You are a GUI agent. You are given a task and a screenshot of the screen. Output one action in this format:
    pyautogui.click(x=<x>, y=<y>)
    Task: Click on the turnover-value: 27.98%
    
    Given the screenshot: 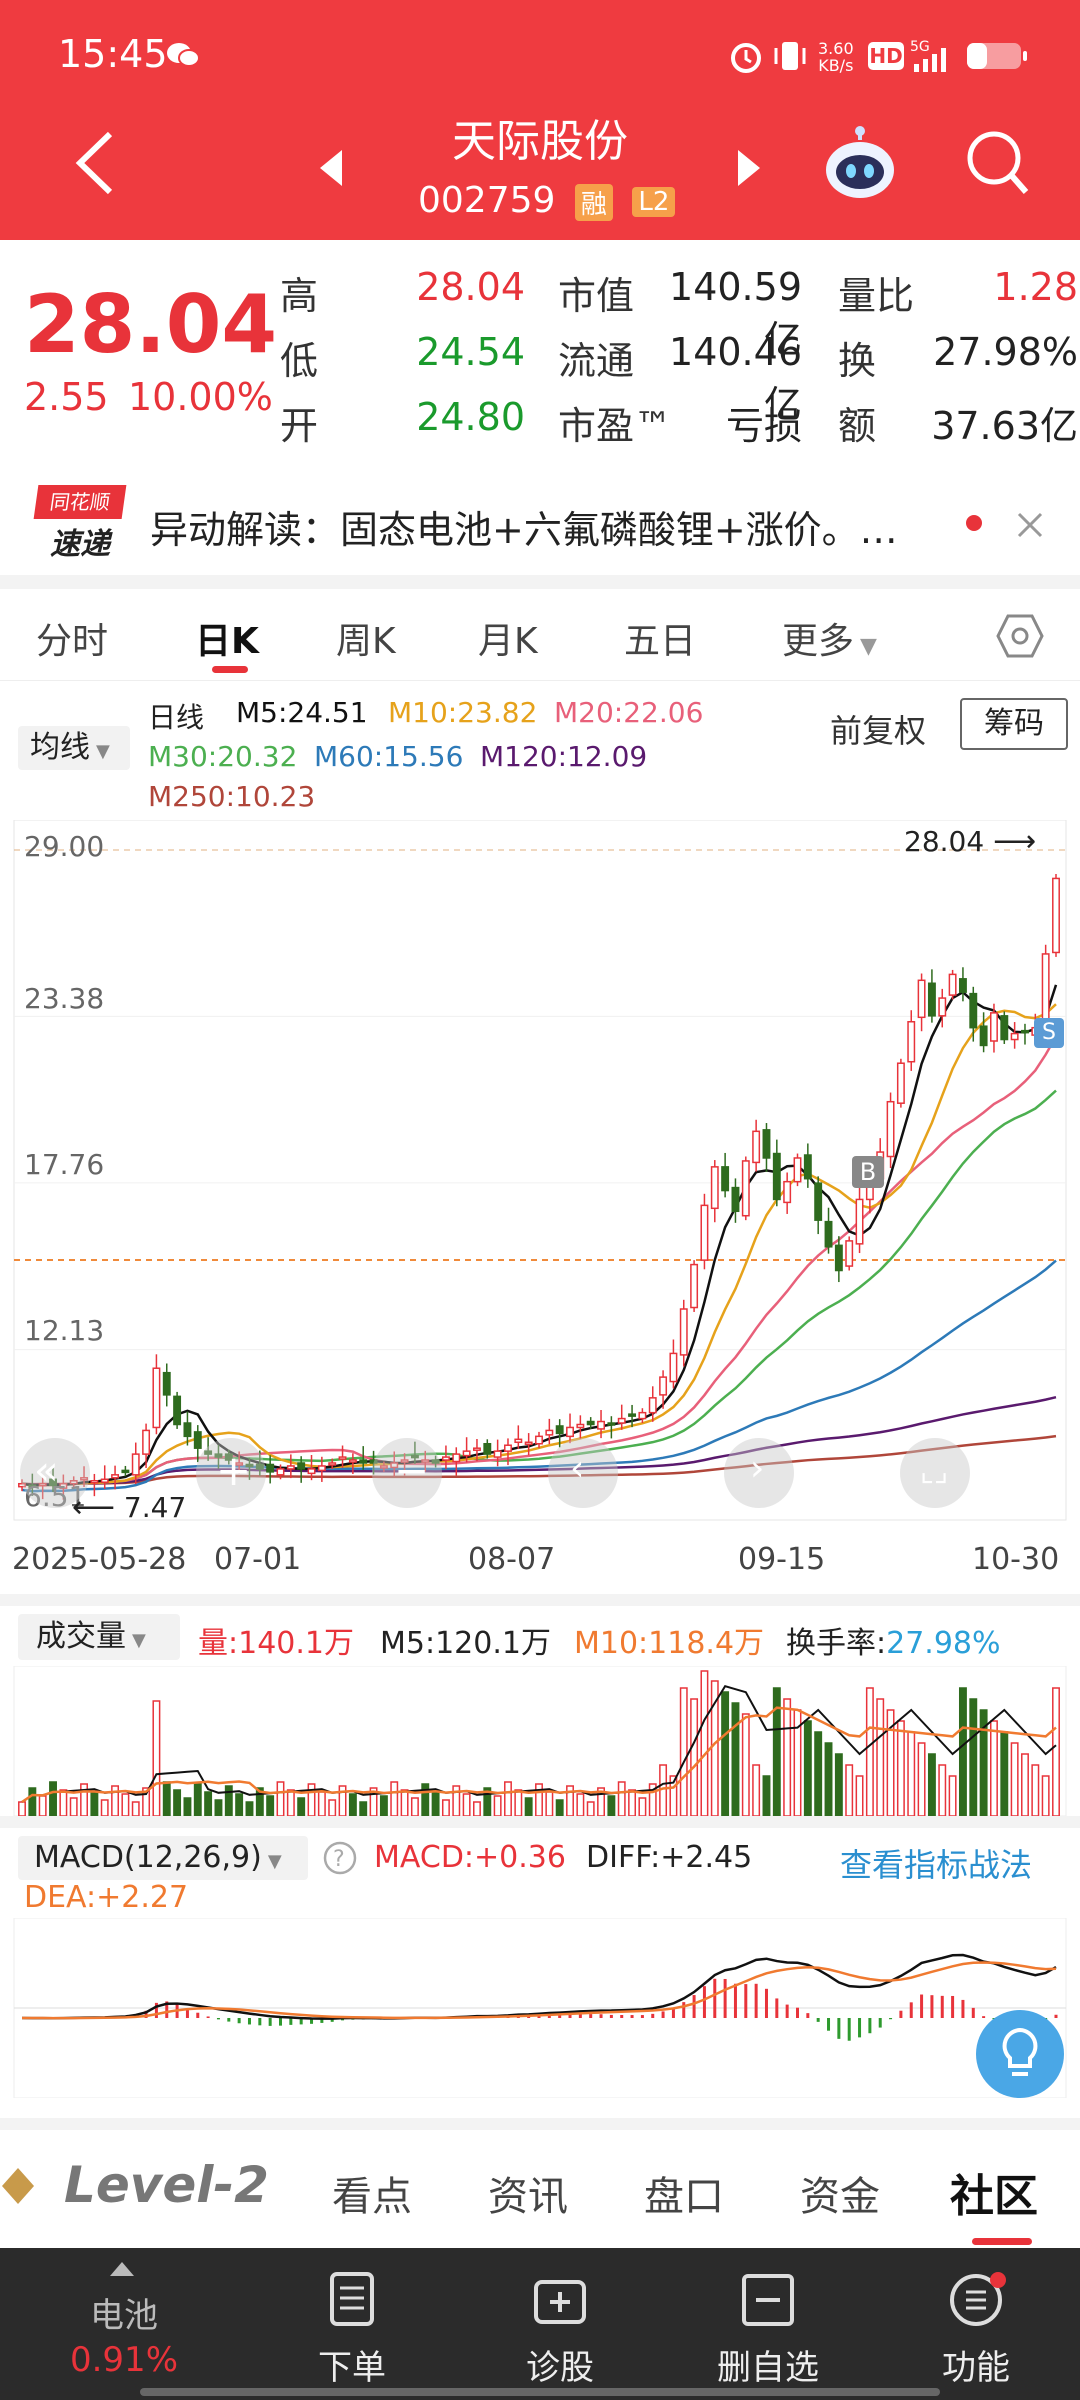 What is the action you would take?
    pyautogui.click(x=1005, y=352)
    